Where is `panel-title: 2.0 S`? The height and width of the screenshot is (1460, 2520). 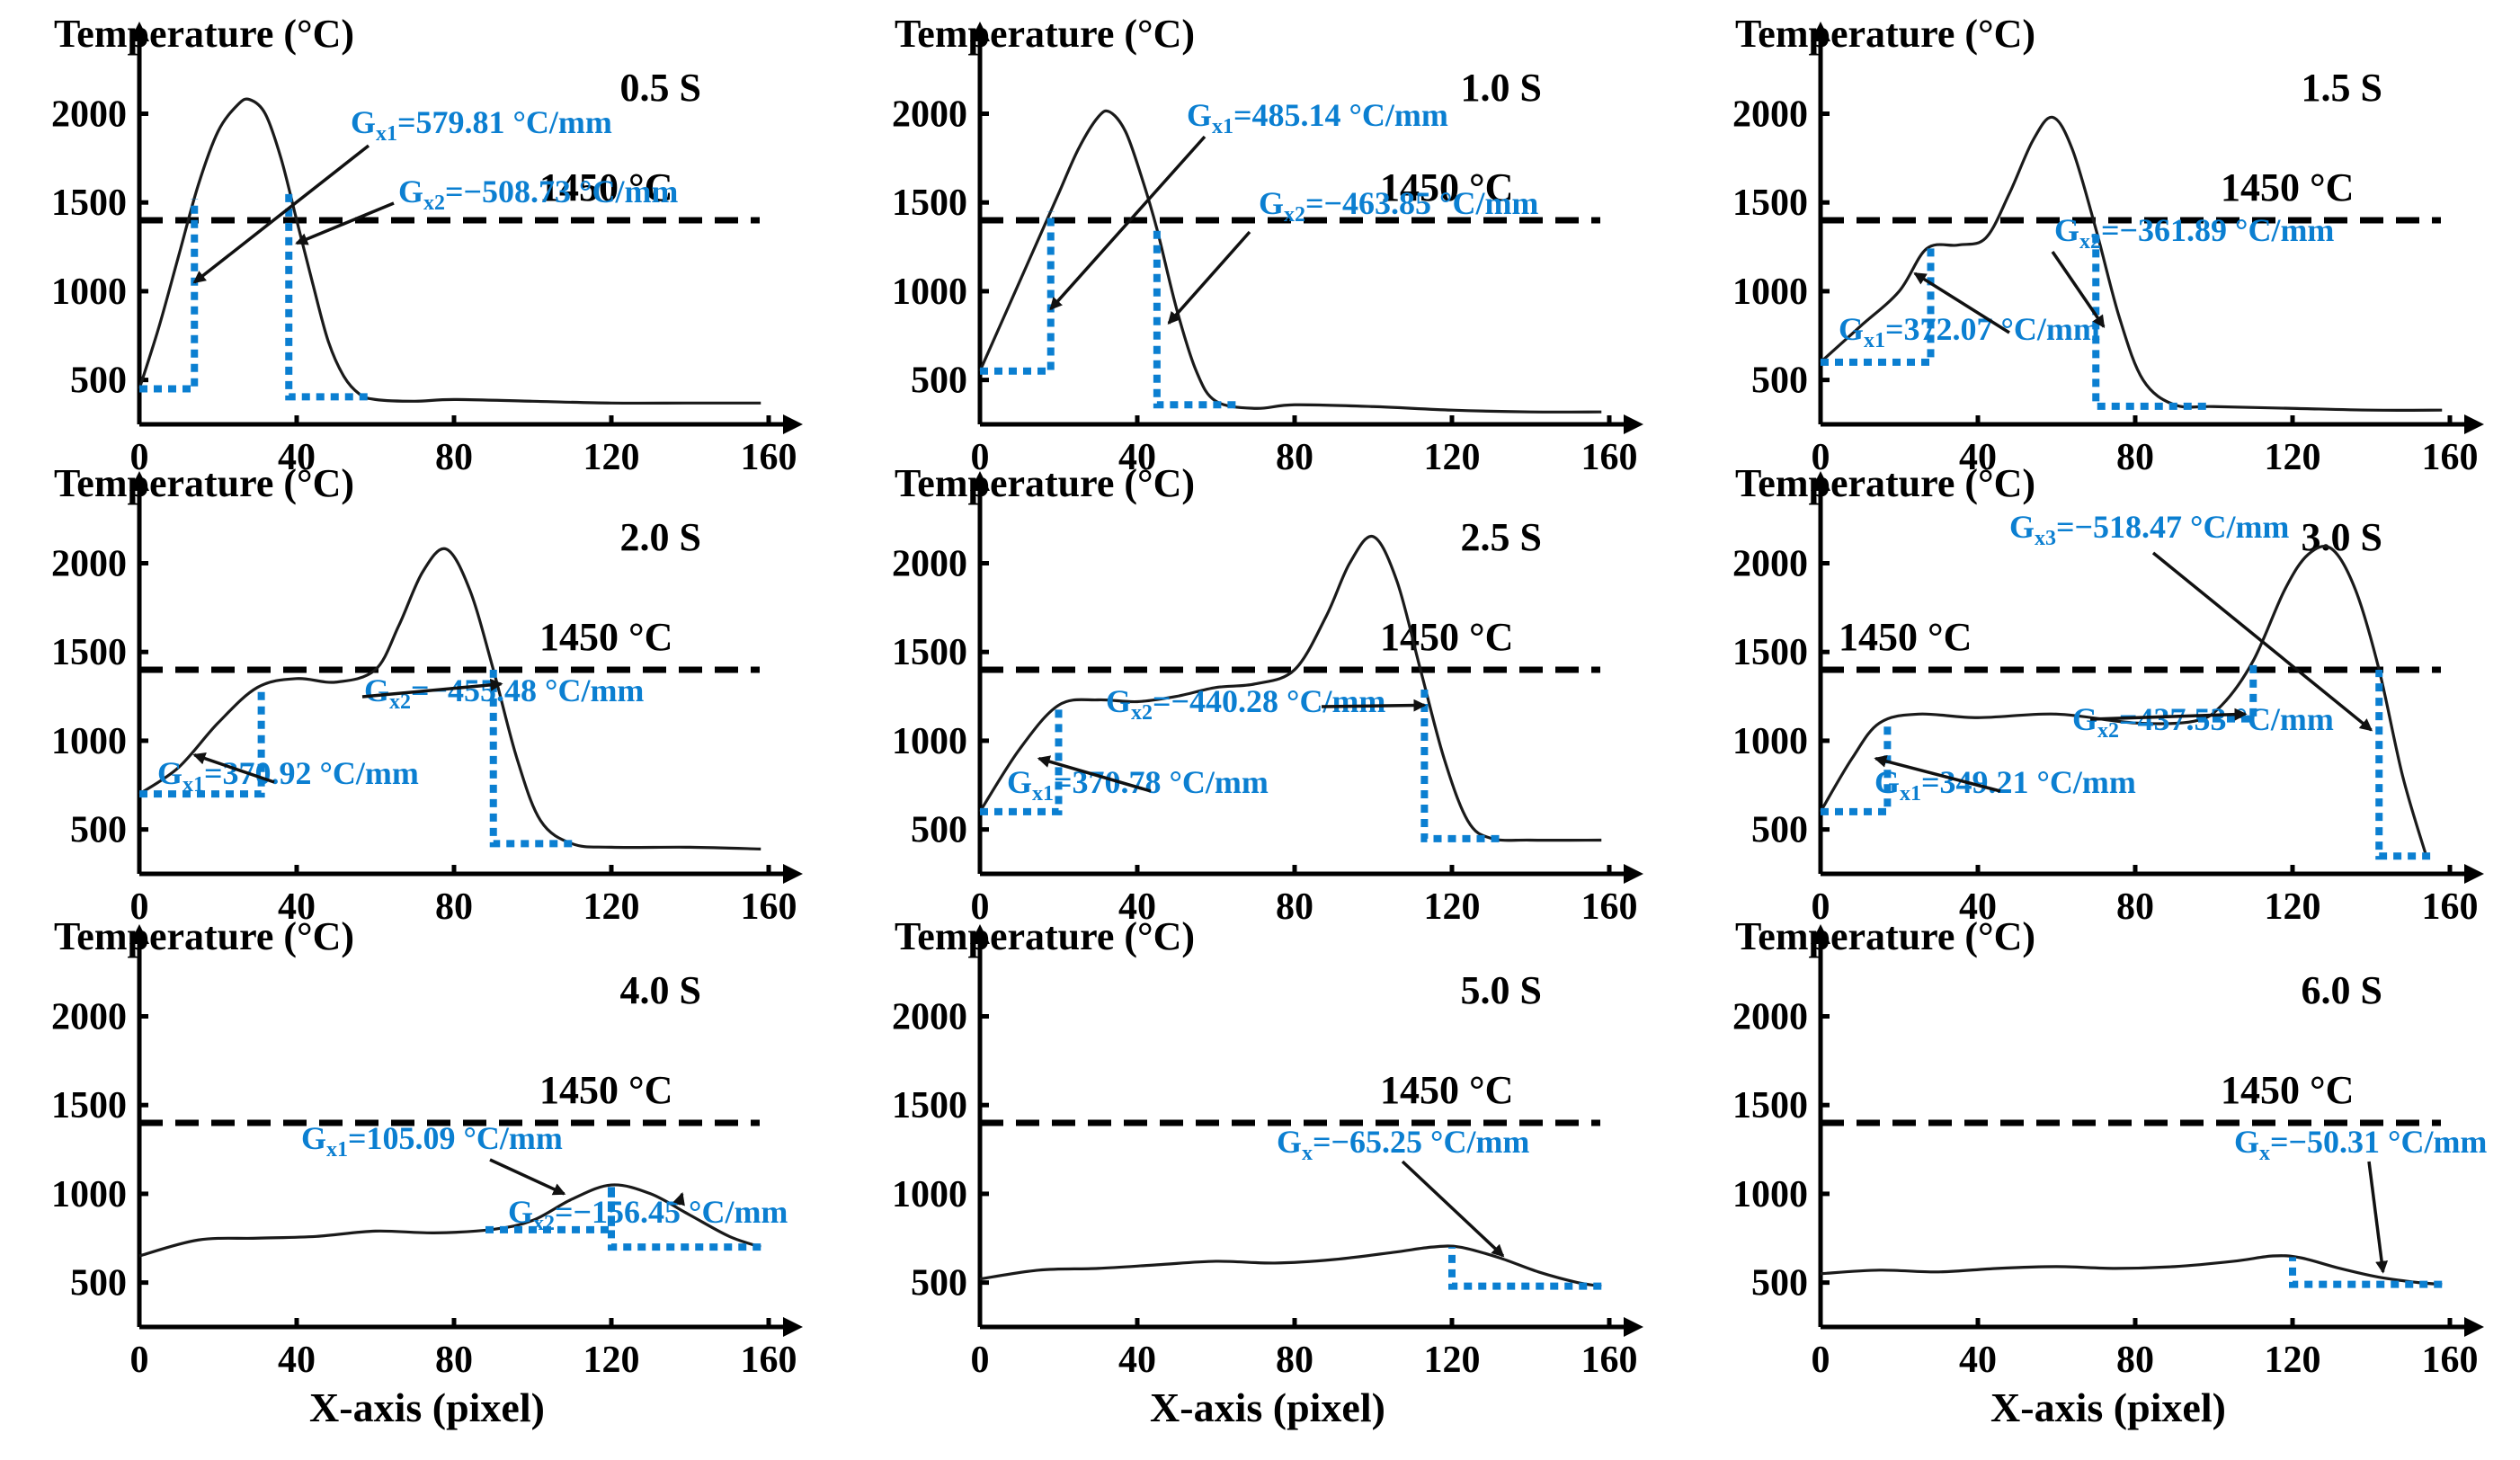
panel-title: 2.0 S is located at coordinates (661, 537).